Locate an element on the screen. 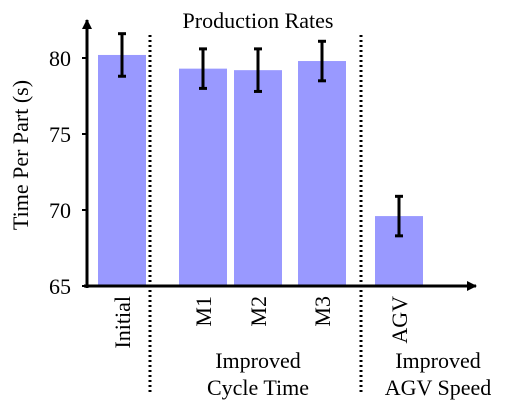 This screenshot has height=403, width=508. group-label-cycle-time: Improved Cycle Time is located at coordinates (258, 374).